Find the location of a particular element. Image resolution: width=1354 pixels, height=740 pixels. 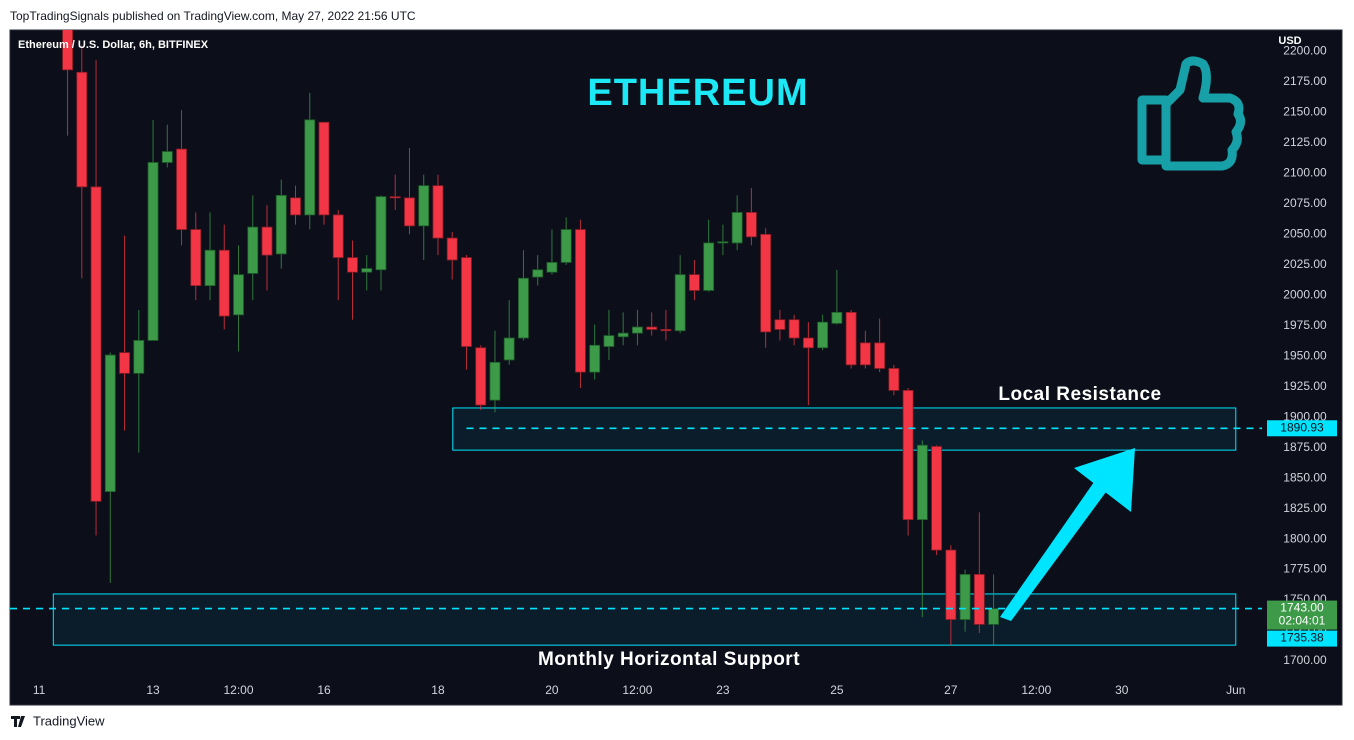

currency-bg is located at coordinates (1303, 41).